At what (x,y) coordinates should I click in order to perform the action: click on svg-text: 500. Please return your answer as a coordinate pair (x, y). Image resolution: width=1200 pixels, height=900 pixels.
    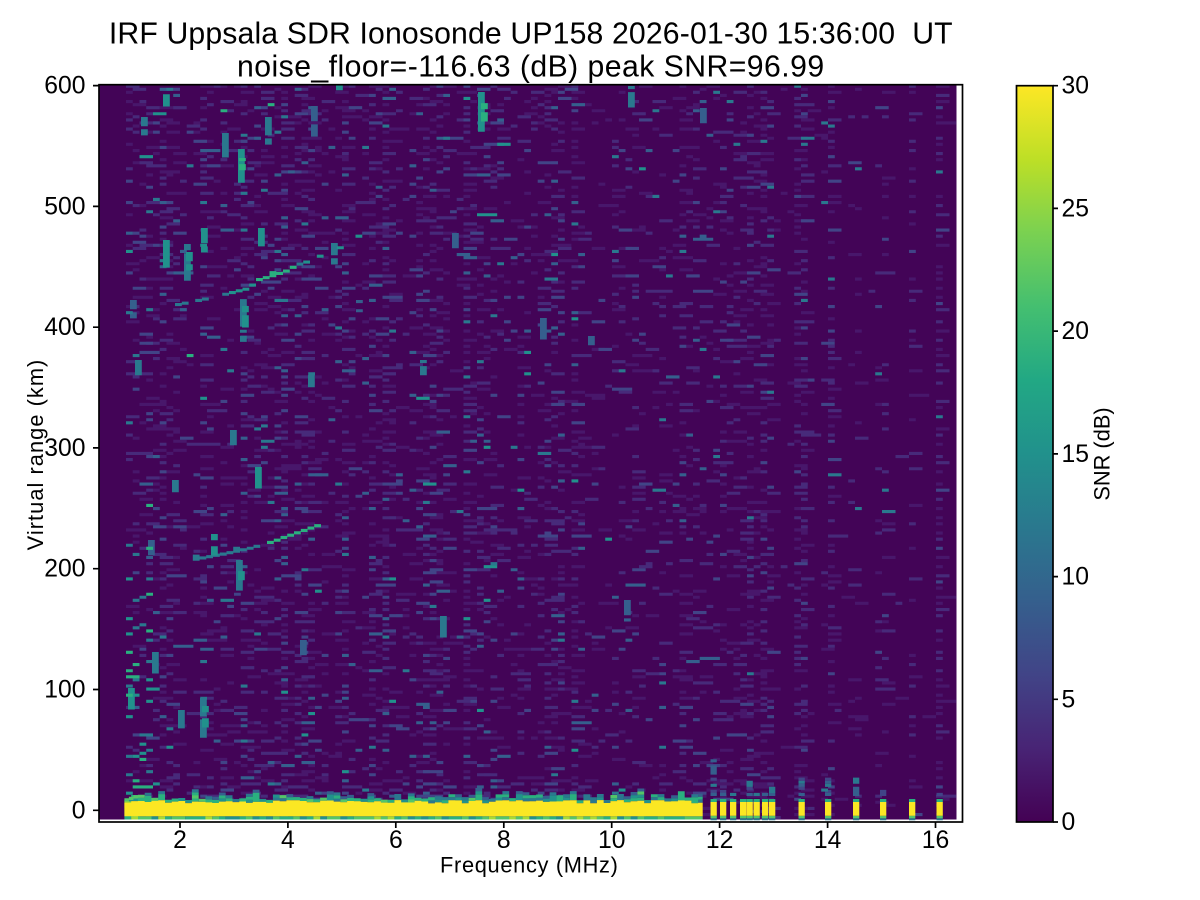
    Looking at the image, I should click on (64, 206).